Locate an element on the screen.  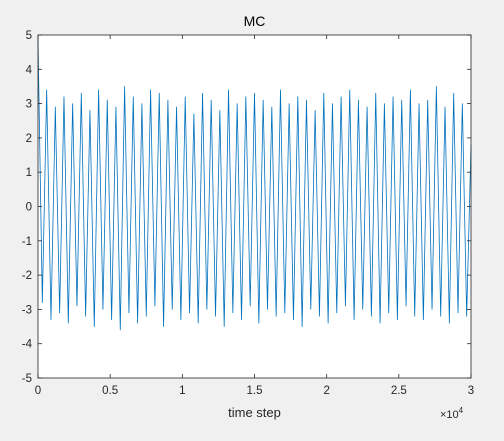
chart-title: MC is located at coordinates (255, 21).